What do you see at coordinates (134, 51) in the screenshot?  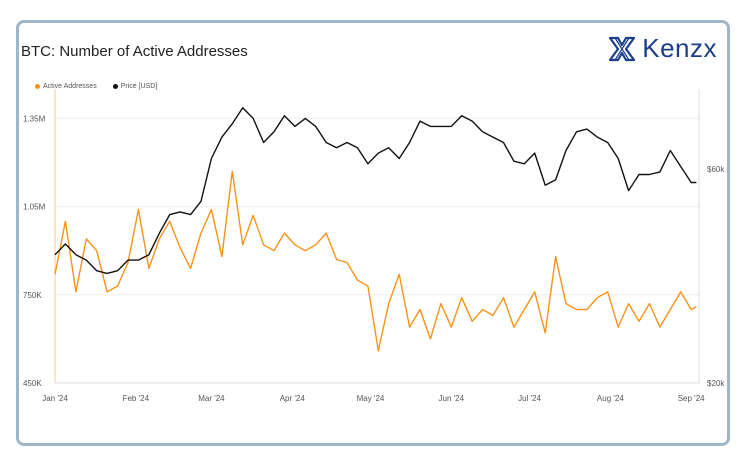 I see `chart-title: BTC: Number of Active Addresses` at bounding box center [134, 51].